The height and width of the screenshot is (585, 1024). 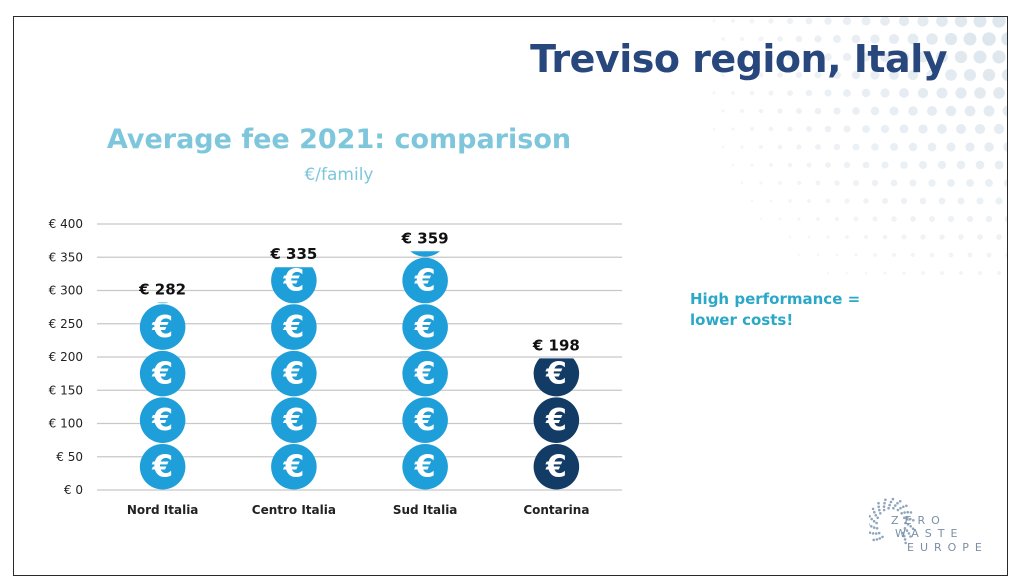 I want to click on y-tick-label: € 100, so click(x=66, y=424).